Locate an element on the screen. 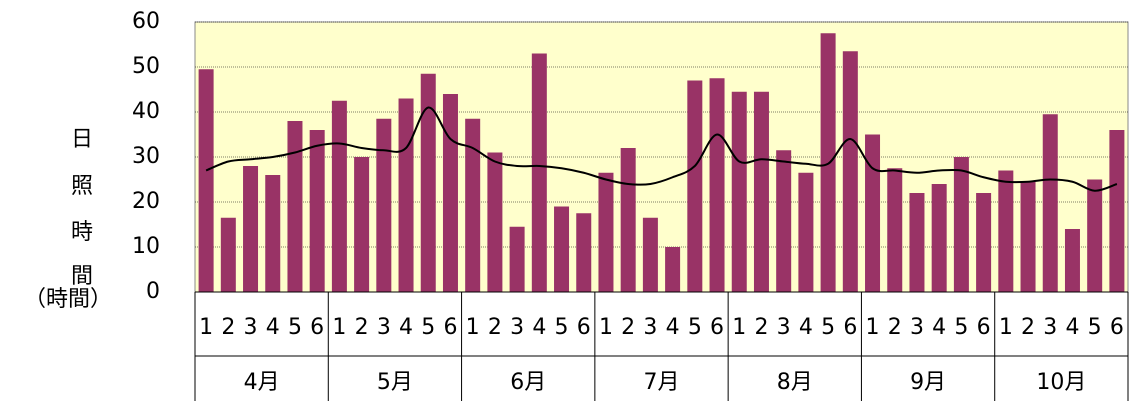 This screenshot has height=401, width=1133. y-tick-label: 50 is located at coordinates (146, 66).